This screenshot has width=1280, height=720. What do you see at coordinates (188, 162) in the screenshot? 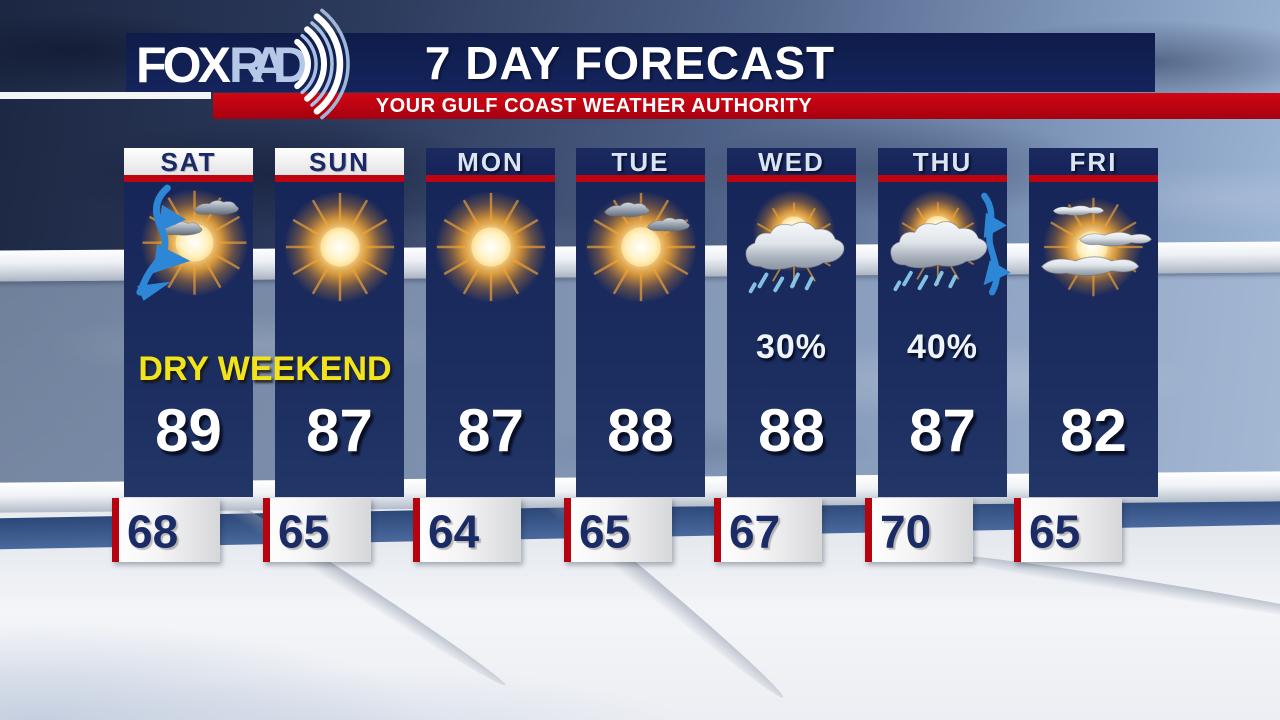
I see `day-label: SAT` at bounding box center [188, 162].